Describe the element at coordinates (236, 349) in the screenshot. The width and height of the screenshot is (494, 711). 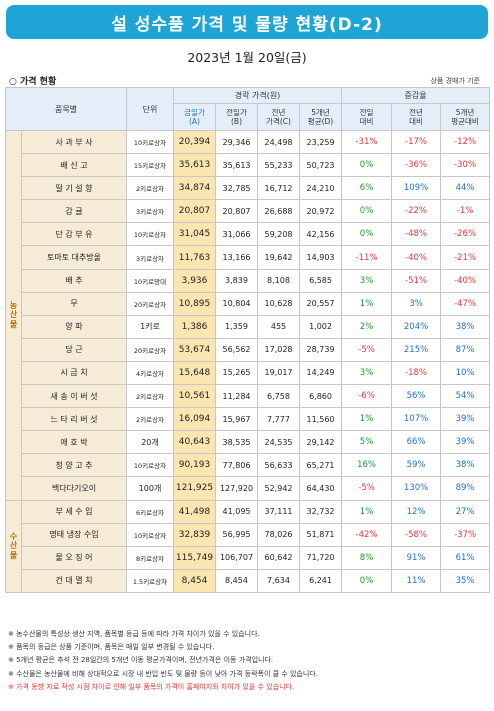
I see `price-prev-day: 56,562` at that location.